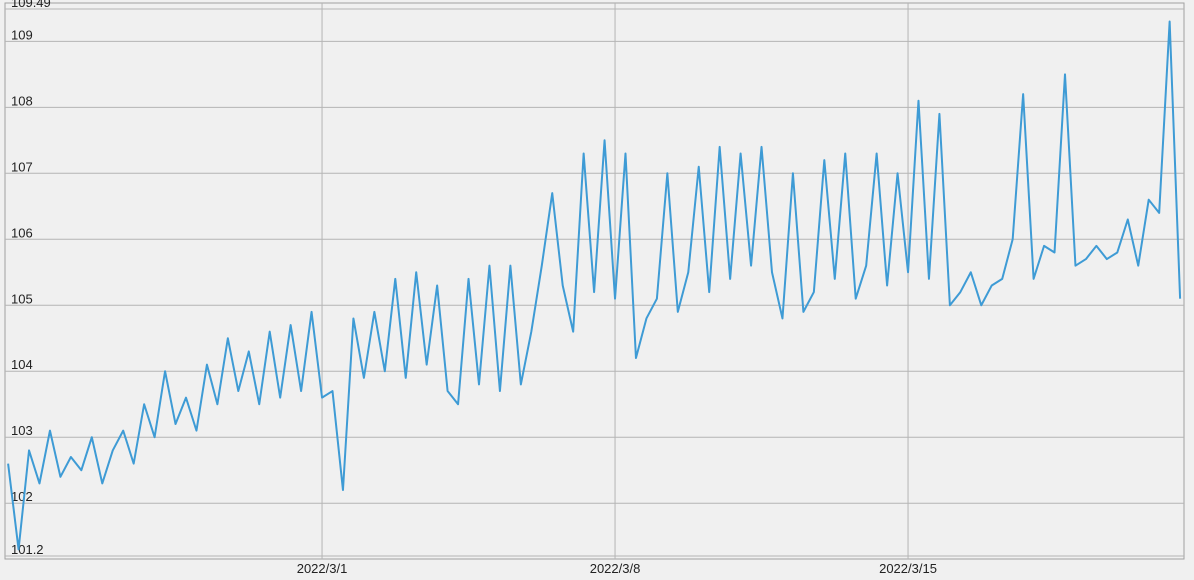  What do you see at coordinates (22, 166) in the screenshot?
I see `y-tick-label: 107` at bounding box center [22, 166].